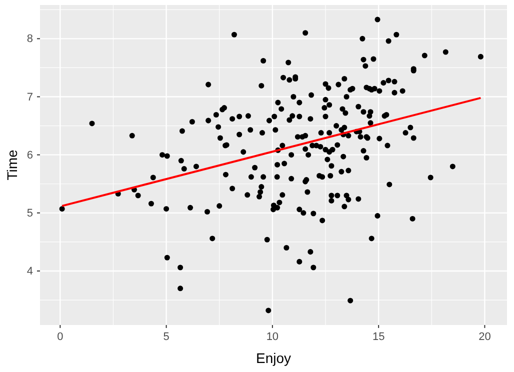 The width and height of the screenshot is (514, 372). What do you see at coordinates (272, 336) in the screenshot?
I see `x-tick-label: 10` at bounding box center [272, 336].